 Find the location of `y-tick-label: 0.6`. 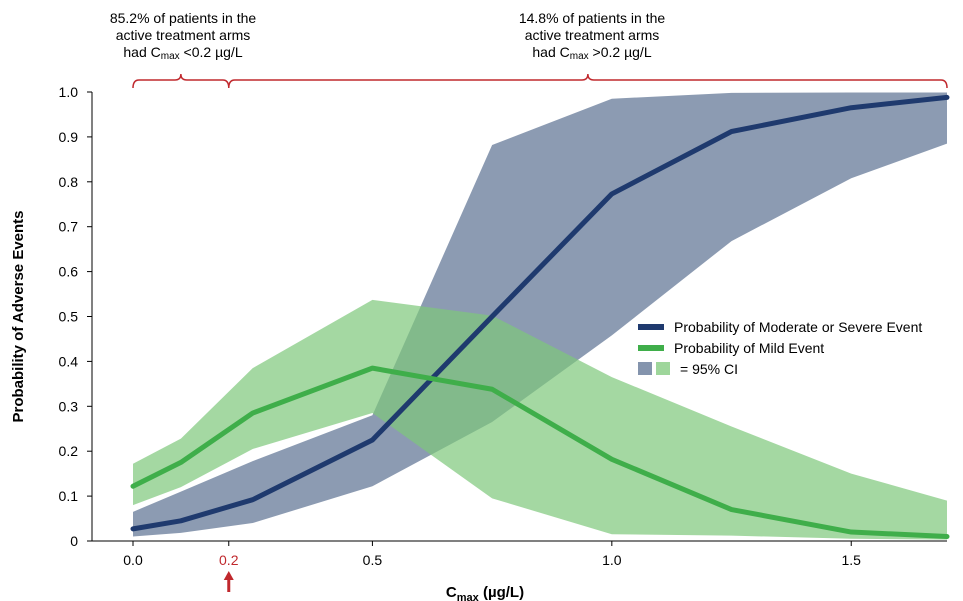

y-tick-label: 0.6 is located at coordinates (69, 272).